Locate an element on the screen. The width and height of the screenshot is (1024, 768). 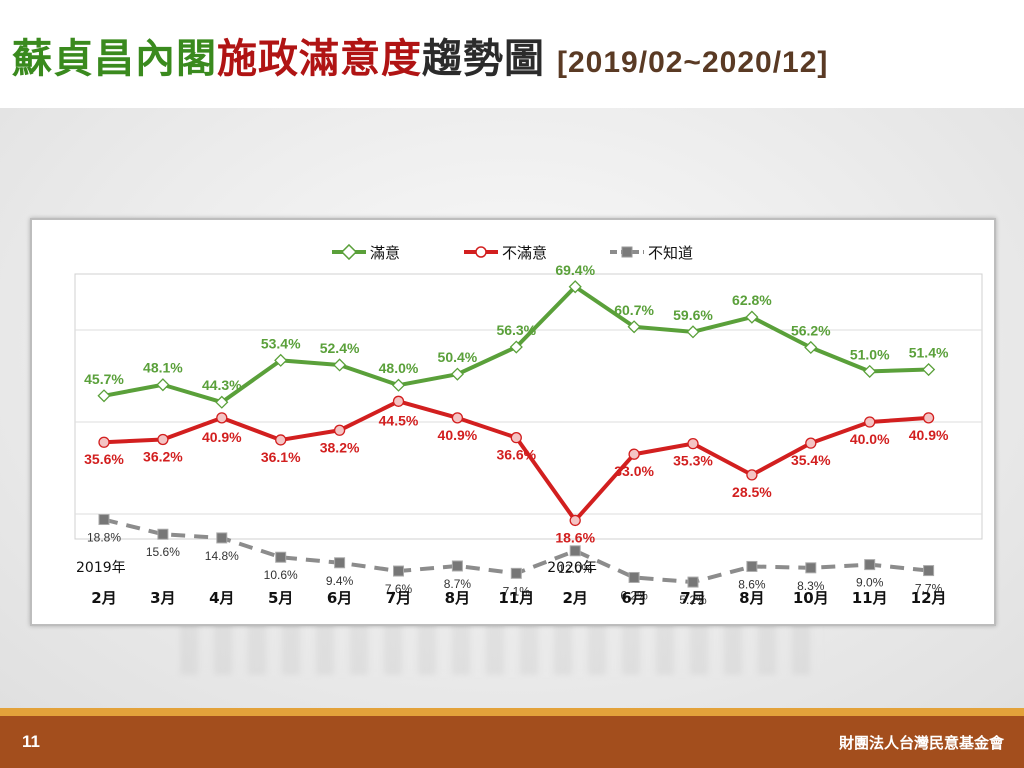
legend-dissatisfied-marker is located at coordinates (481, 252).